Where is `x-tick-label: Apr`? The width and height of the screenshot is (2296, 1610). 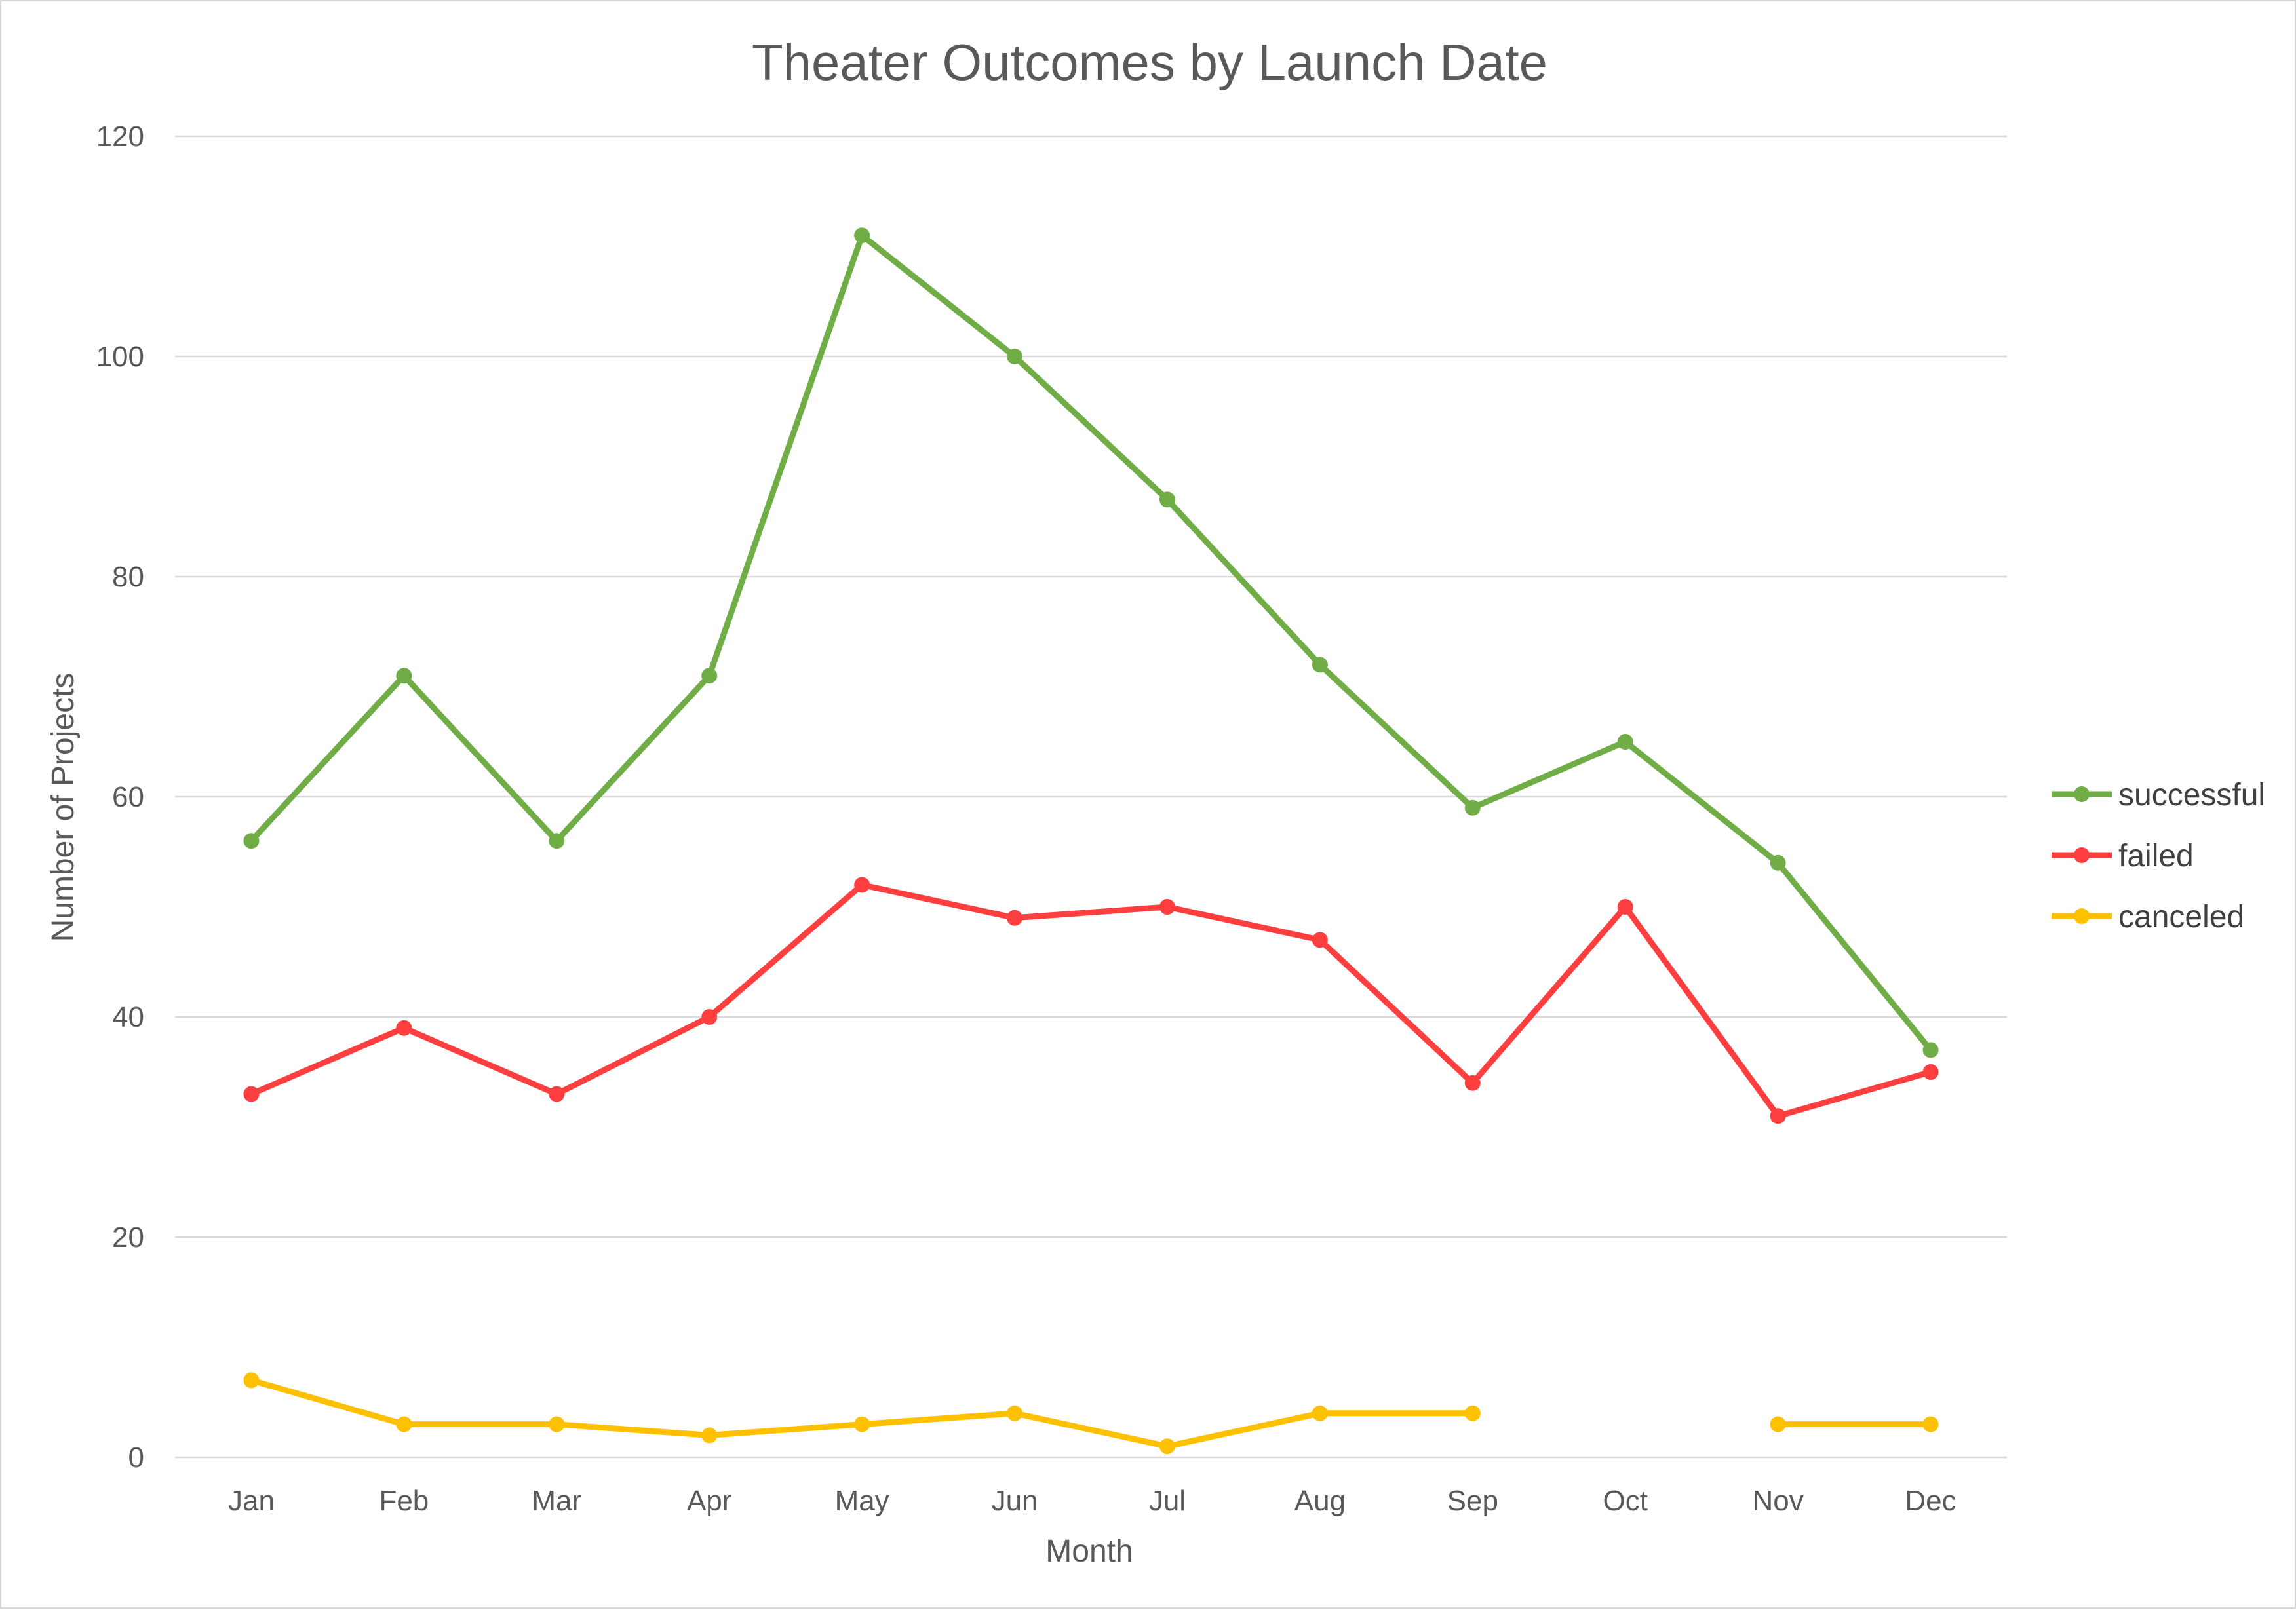
x-tick-label: Apr is located at coordinates (709, 1501).